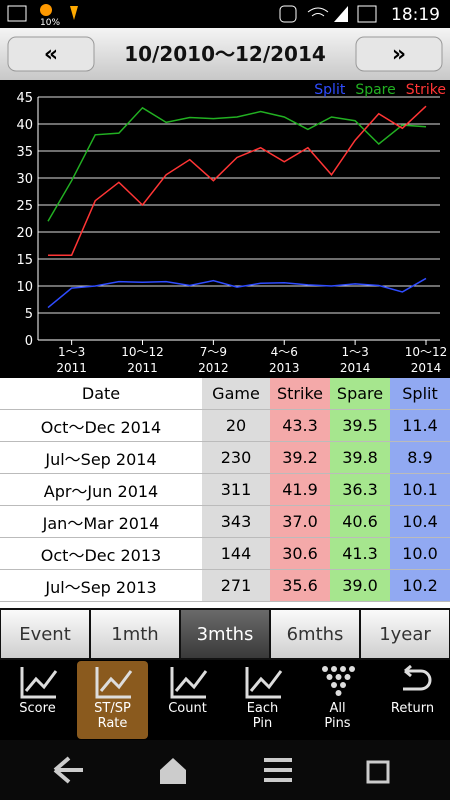  I want to click on home-button, so click(173, 771).